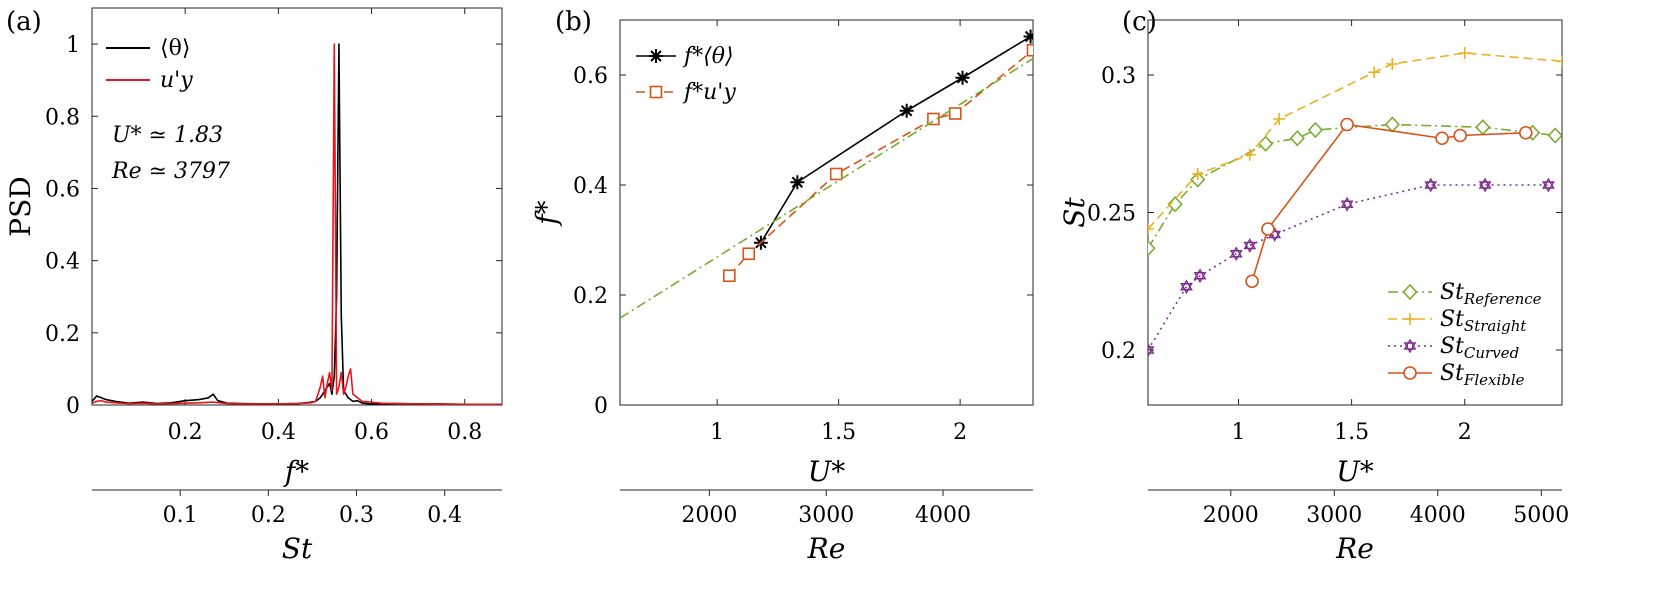 The width and height of the screenshot is (1661, 600). What do you see at coordinates (170, 153) in the screenshot?
I see `panel-a-annotations: U* ≃ 1.83 Re ≃ 3797` at bounding box center [170, 153].